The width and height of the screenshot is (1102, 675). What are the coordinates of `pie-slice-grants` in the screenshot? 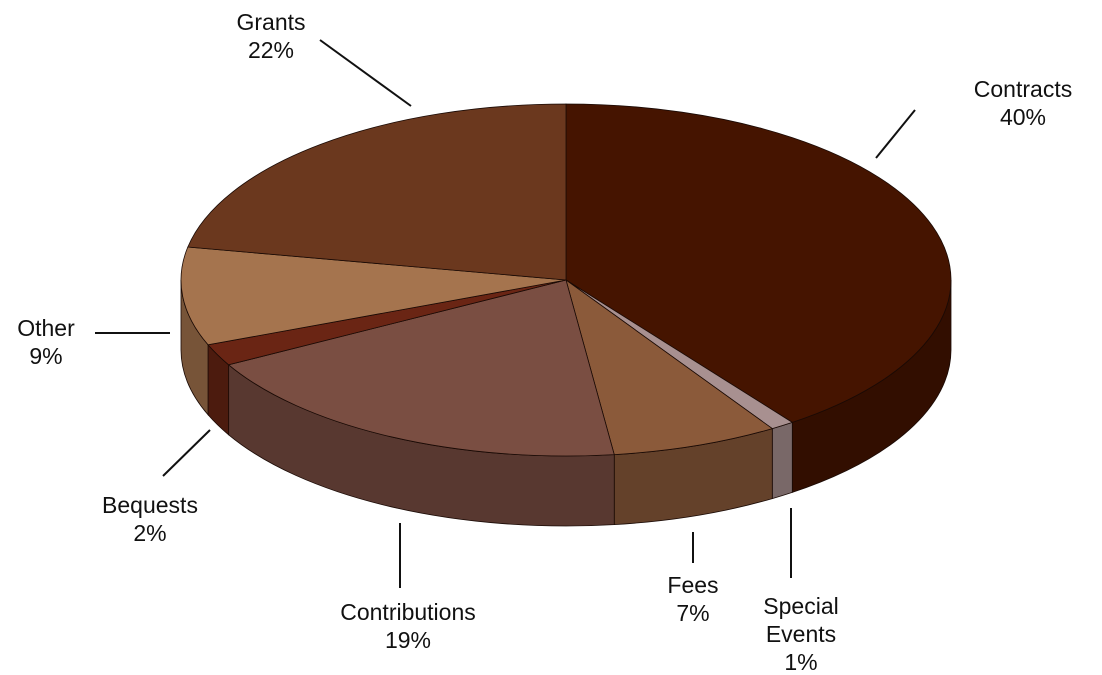 It's located at (377, 192).